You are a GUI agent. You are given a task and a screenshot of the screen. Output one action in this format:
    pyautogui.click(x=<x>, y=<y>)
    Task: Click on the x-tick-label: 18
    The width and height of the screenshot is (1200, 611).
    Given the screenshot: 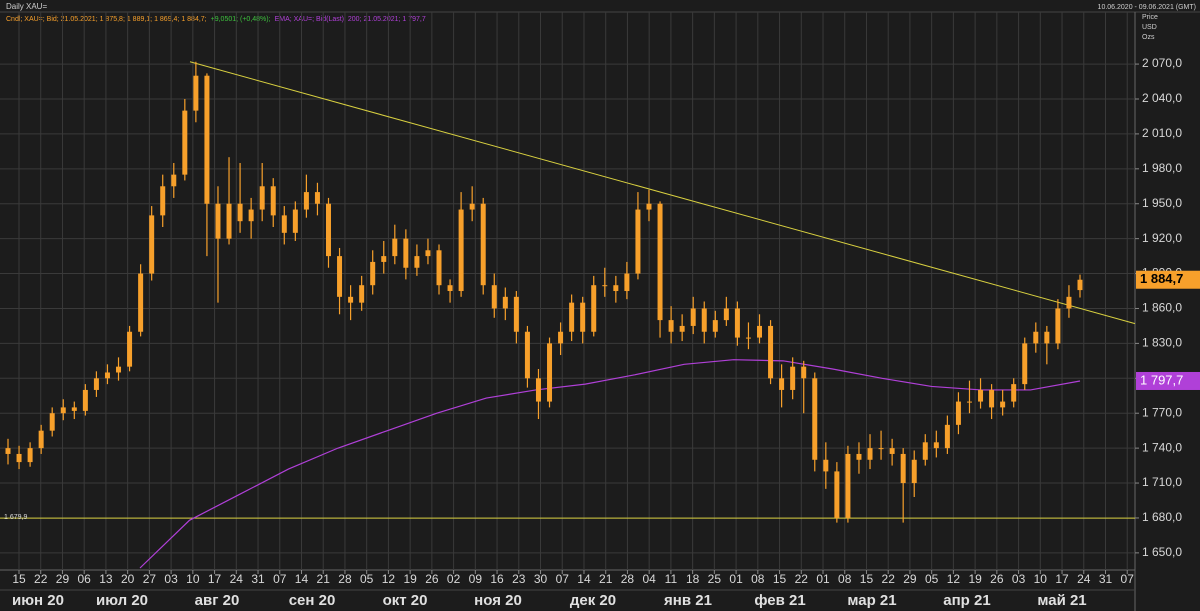 What is the action you would take?
    pyautogui.click(x=693, y=579)
    